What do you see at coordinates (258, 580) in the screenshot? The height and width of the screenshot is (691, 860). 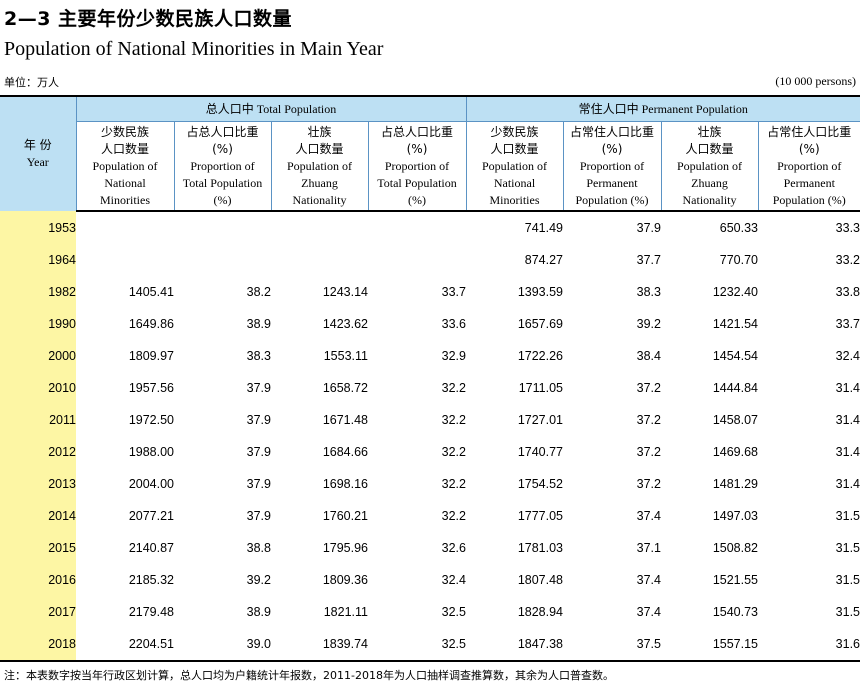 I see `table-cell: 39.2` at bounding box center [258, 580].